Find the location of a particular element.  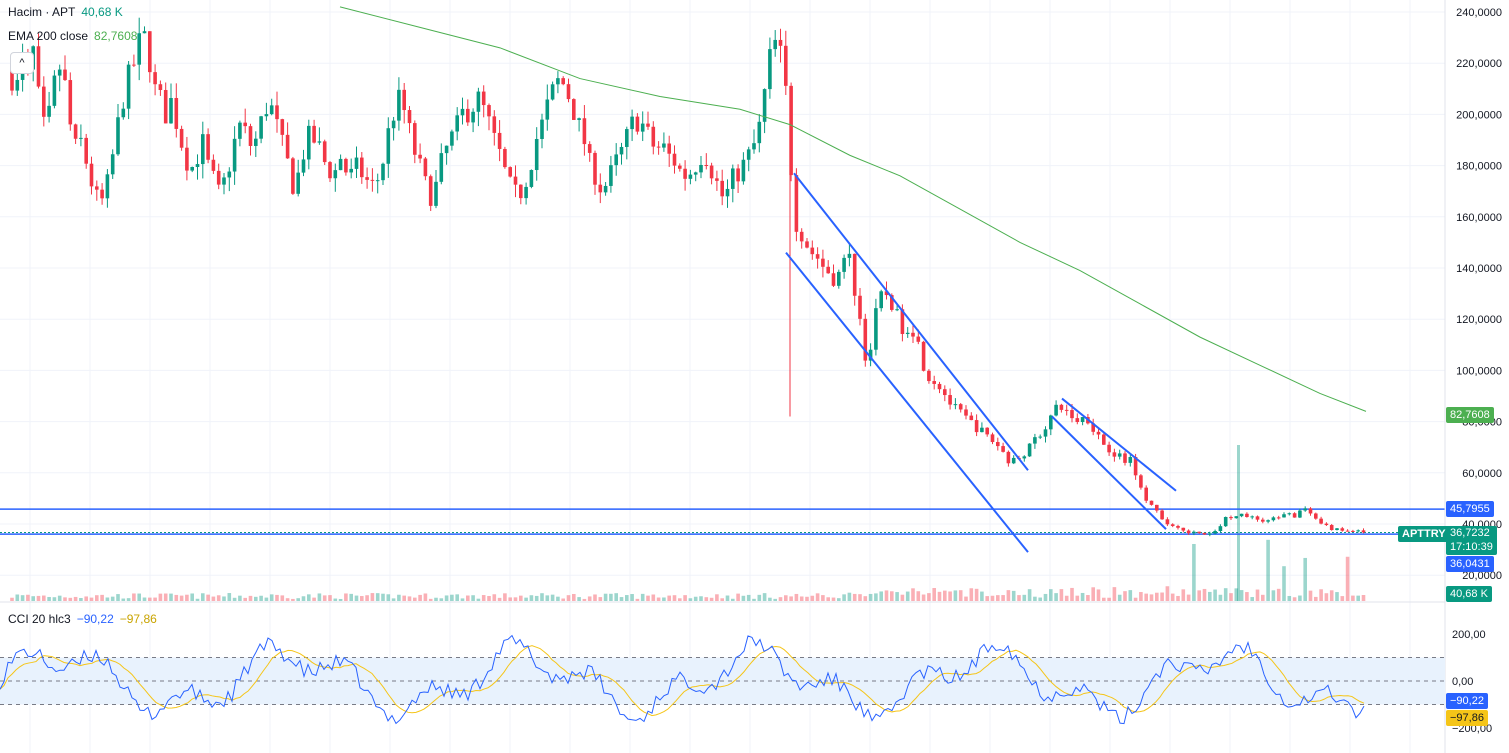

last-price-value: 36,7232 is located at coordinates (1470, 533).